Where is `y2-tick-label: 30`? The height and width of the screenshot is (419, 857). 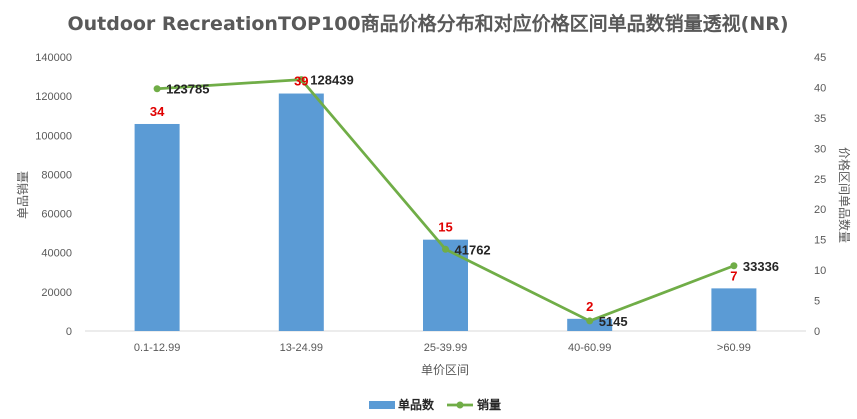
y2-tick-label: 30 is located at coordinates (820, 149).